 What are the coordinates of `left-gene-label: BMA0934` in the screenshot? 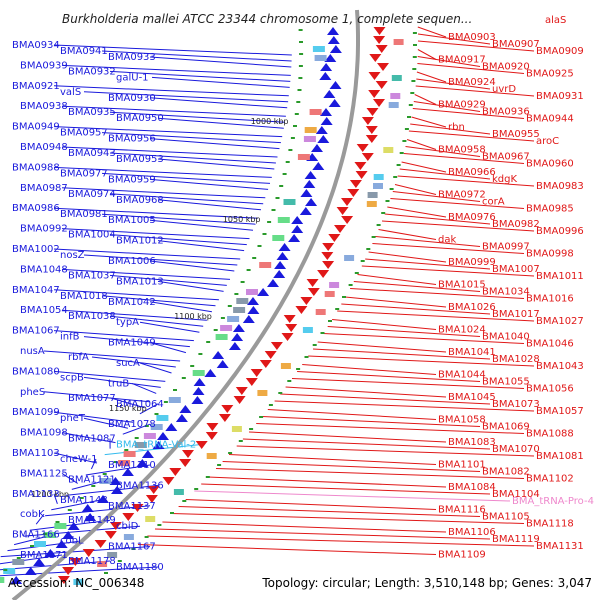 It's located at (36, 45).